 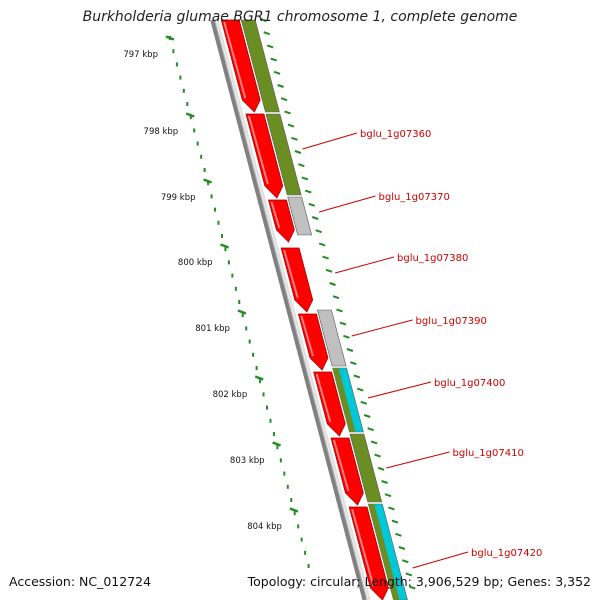 I want to click on ruler-tick-label: 802 kbp, so click(x=230, y=395).